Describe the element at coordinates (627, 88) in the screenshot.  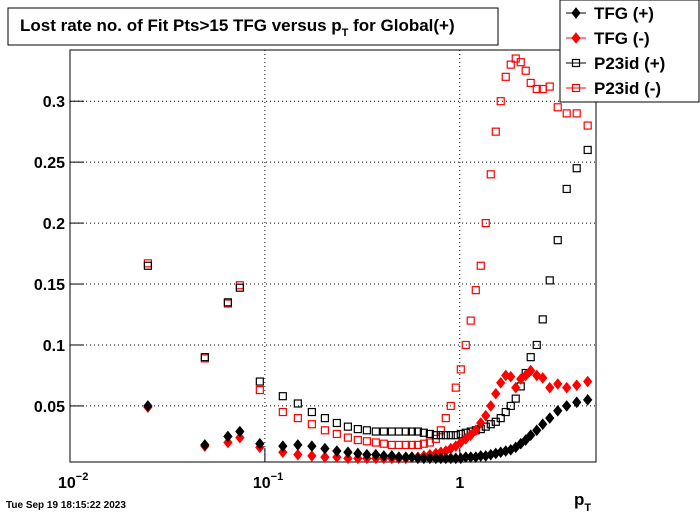
I see `legend-label: P23id (-)` at that location.